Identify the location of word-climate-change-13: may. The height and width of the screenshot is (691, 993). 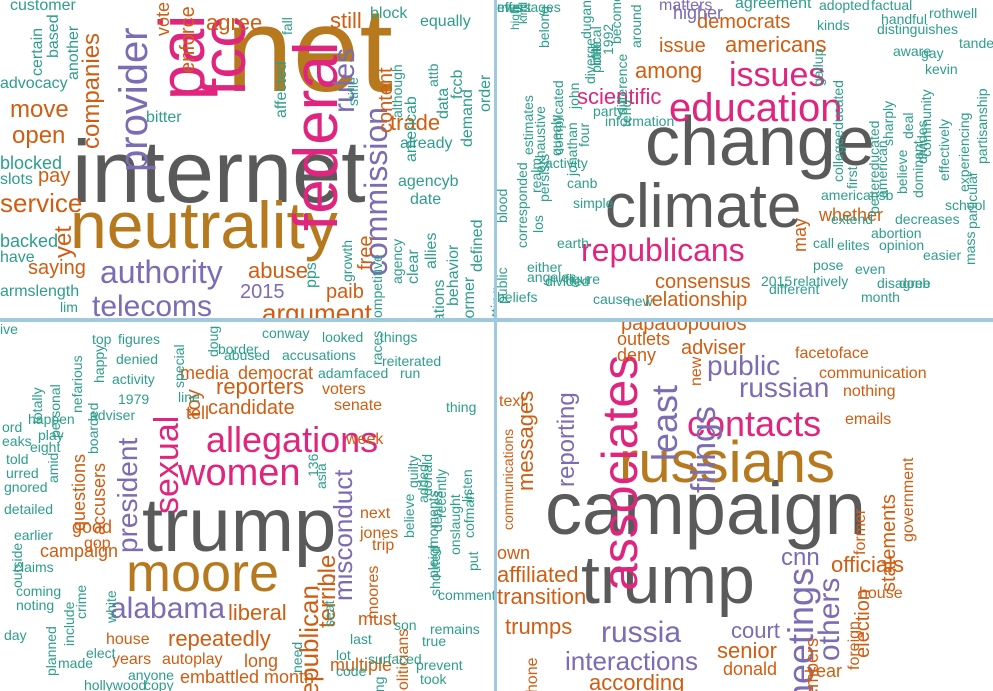
(800, 234).